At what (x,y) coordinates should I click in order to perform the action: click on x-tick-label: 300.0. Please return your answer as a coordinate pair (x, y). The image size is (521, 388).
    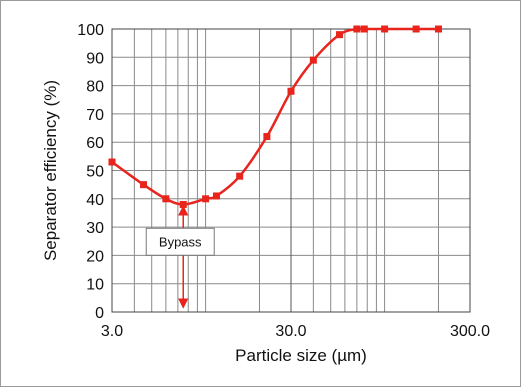
    Looking at the image, I should click on (470, 331).